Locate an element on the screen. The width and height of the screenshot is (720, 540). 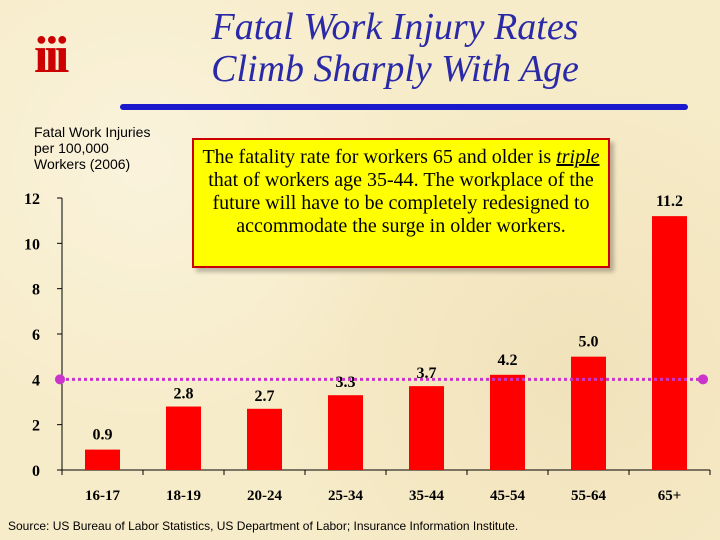
title-line-1: Fatal Work Injury Rates is located at coordinates (395, 27).